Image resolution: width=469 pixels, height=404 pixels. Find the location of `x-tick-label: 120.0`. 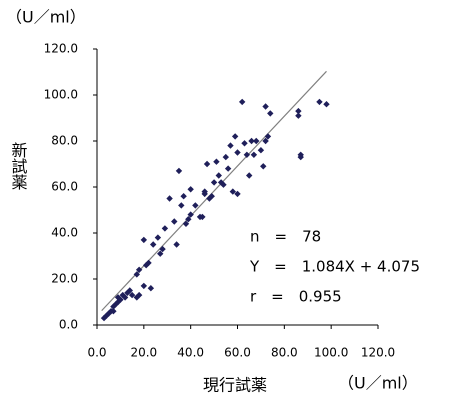

x-tick-label: 120.0 is located at coordinates (378, 353).